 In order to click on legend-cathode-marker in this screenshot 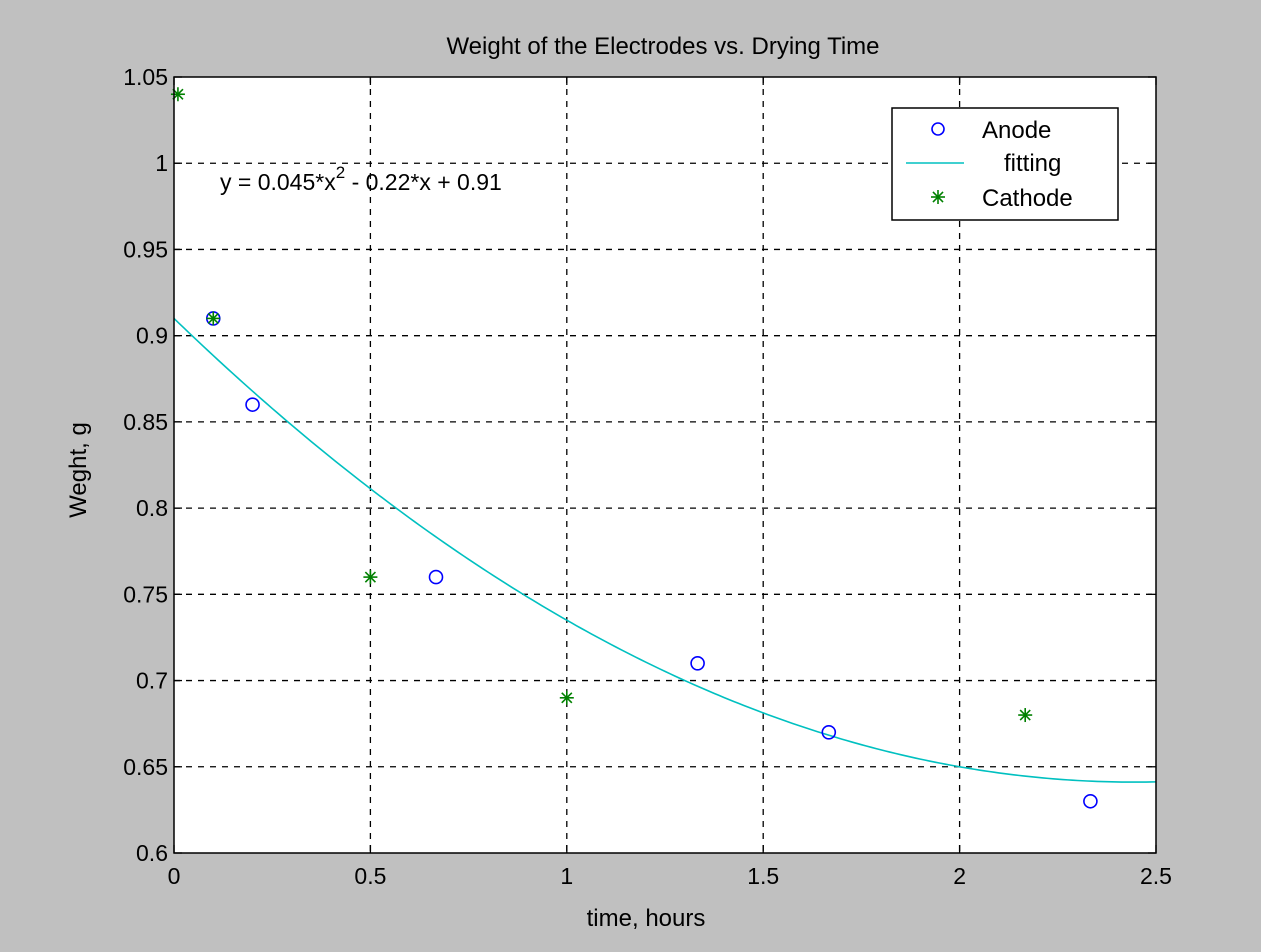, I will do `click(938, 197)`.